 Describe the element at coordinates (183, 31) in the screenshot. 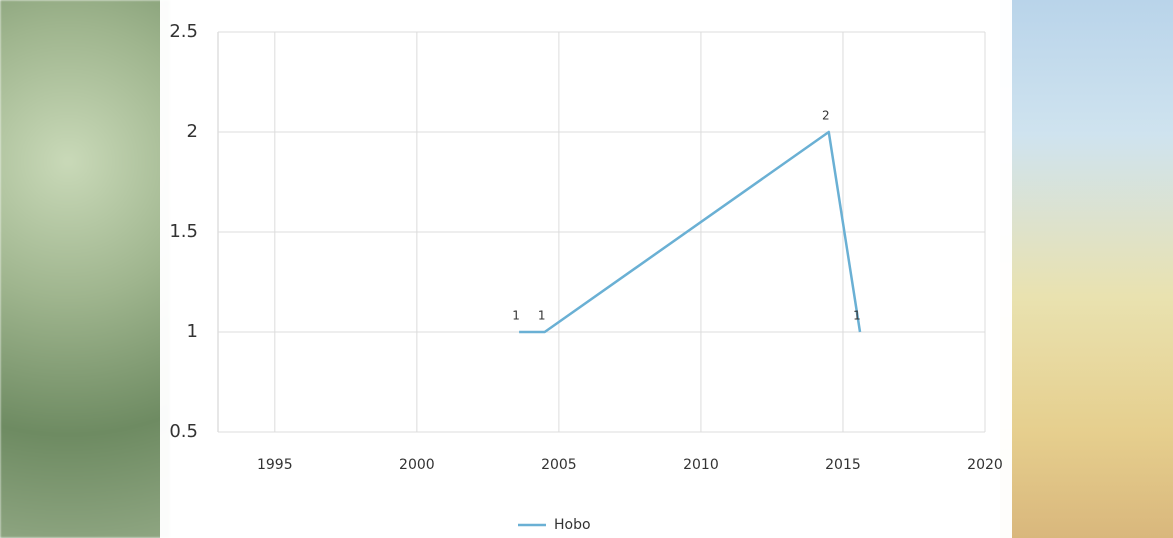

I see `y-tick-label: 2.5` at that location.